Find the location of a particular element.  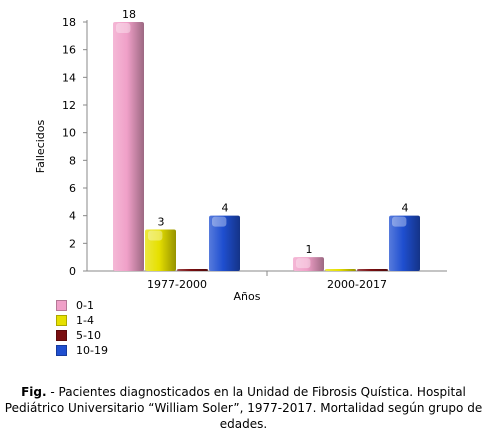

chart-legend: 0-1 1-4 5-10 10-19 is located at coordinates (82, 328).